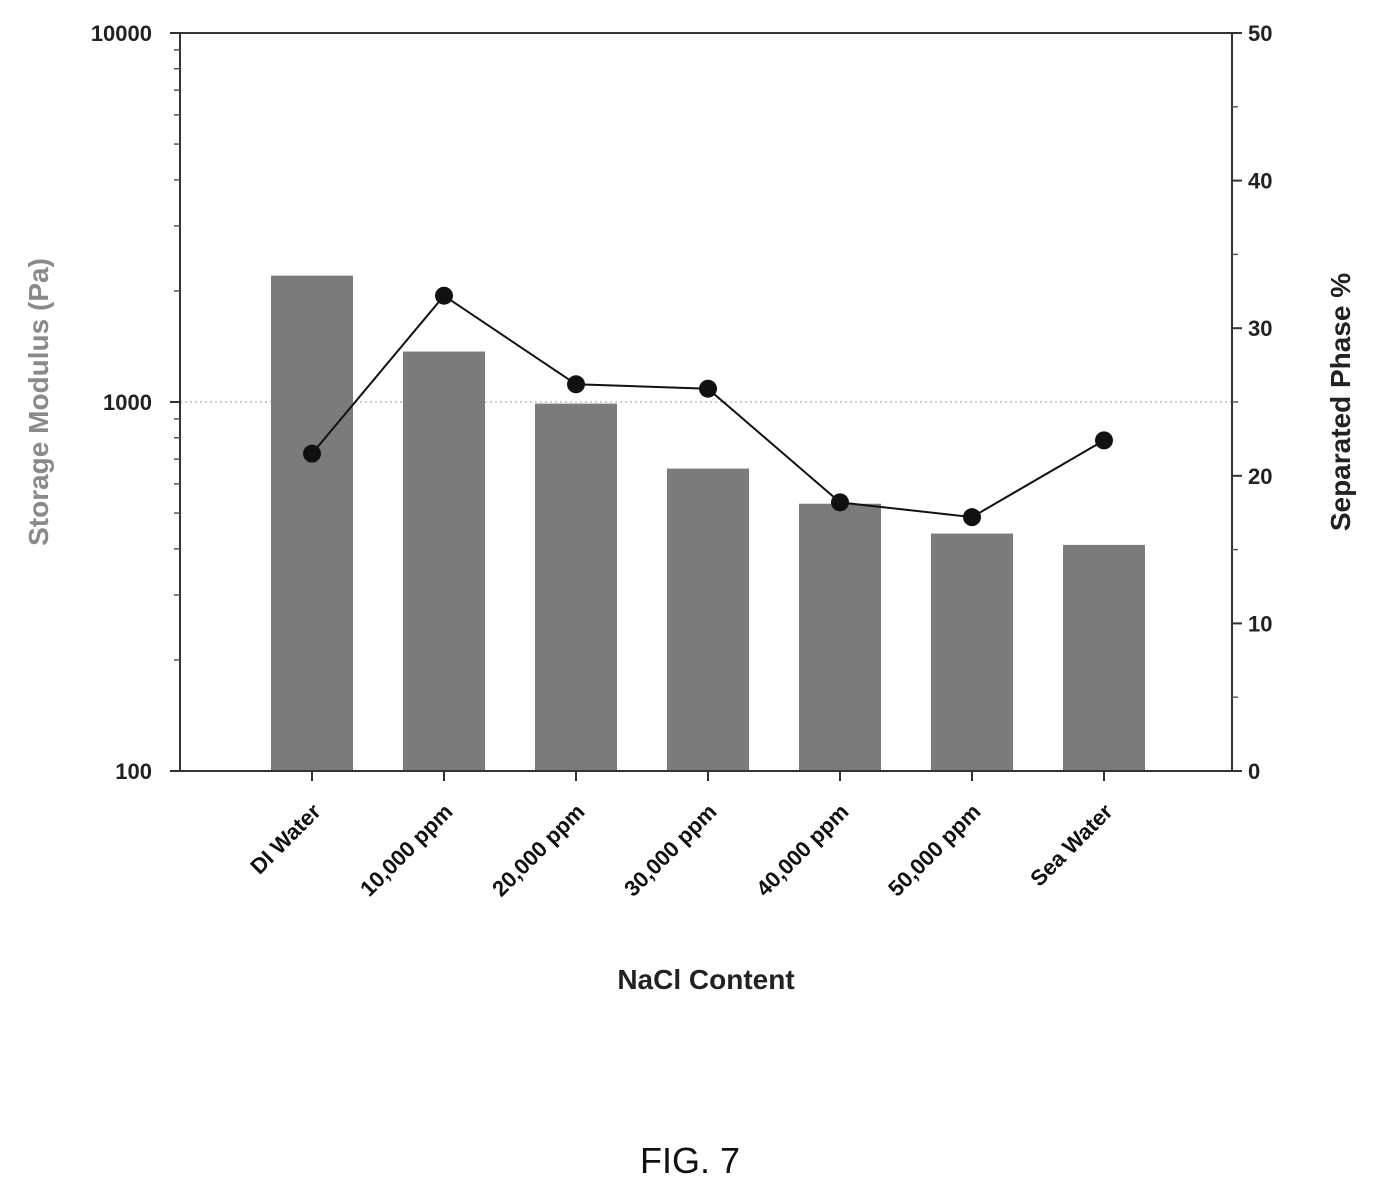  I want to click on right-tick-label: 20, so click(1260, 476).